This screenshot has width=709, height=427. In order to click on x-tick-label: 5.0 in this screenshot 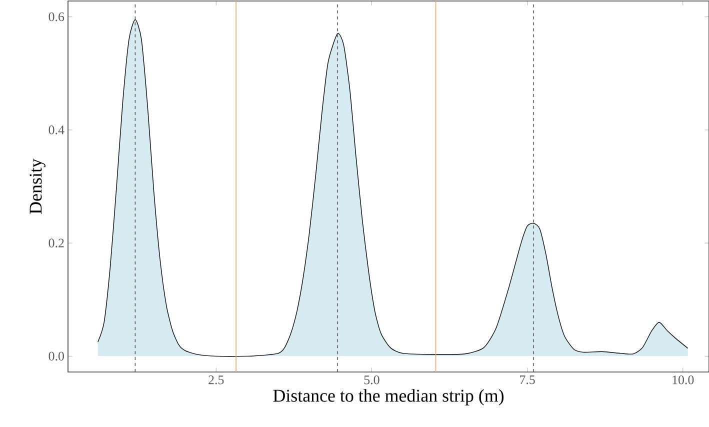, I will do `click(372, 380)`.